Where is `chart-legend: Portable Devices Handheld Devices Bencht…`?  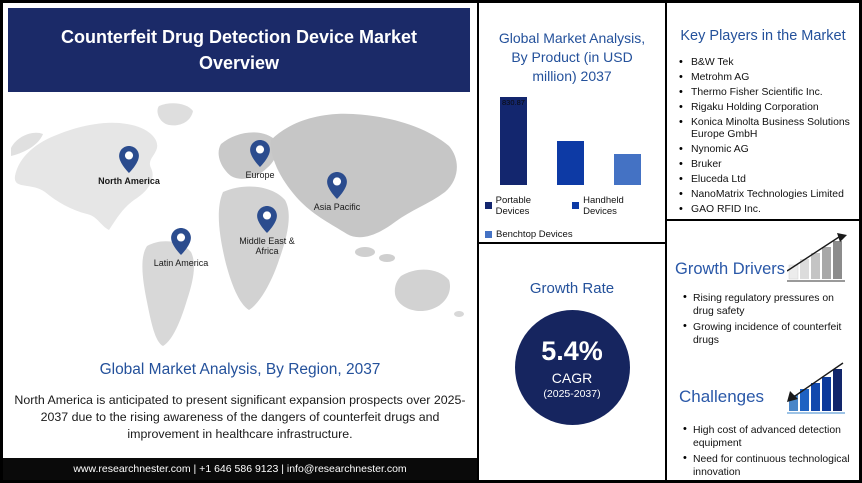 chart-legend: Portable Devices Handheld Devices Bencht… is located at coordinates (572, 217).